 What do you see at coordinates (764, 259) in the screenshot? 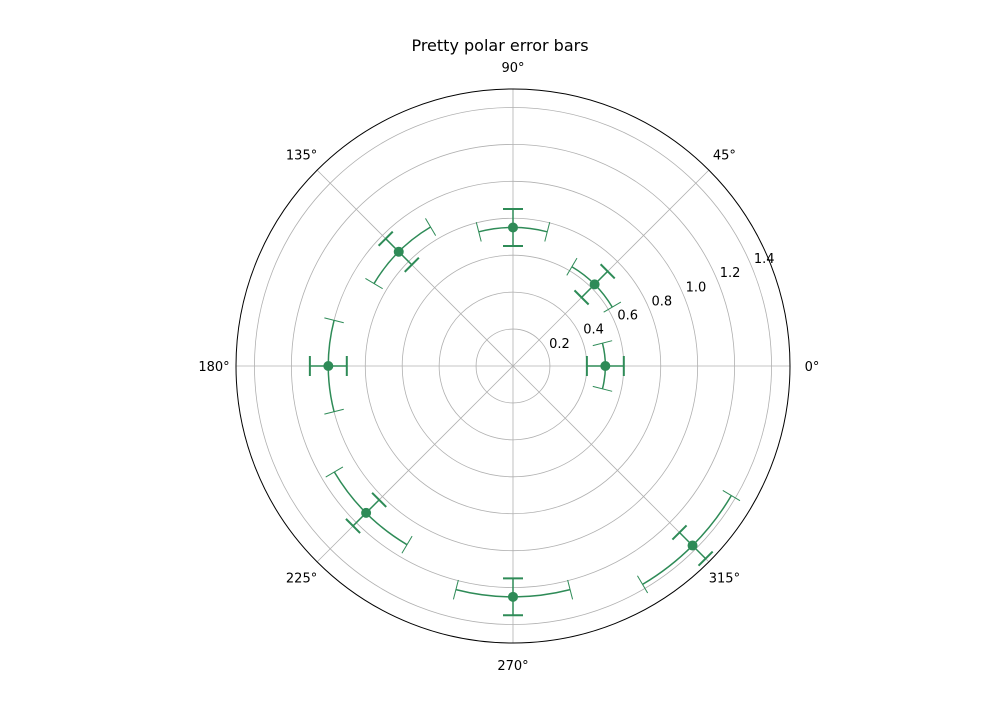
I see `r-tick-label: 1.4` at bounding box center [764, 259].